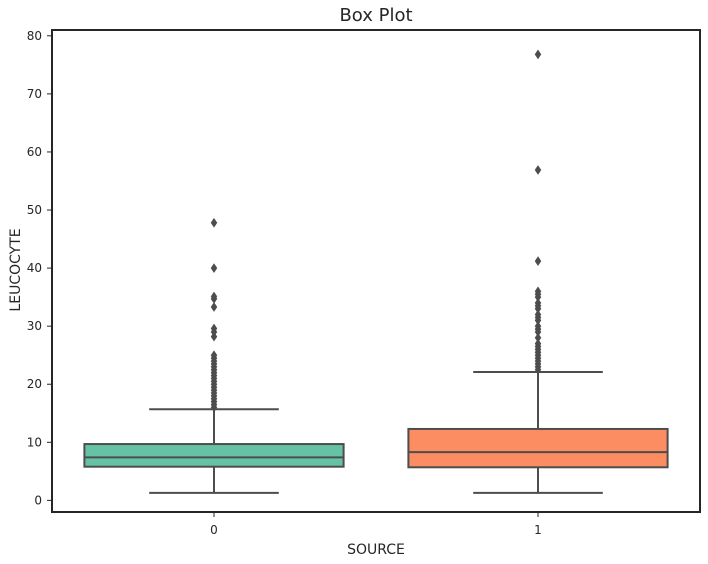  What do you see at coordinates (34, 268) in the screenshot?
I see `y-tick-label: 40` at bounding box center [34, 268].